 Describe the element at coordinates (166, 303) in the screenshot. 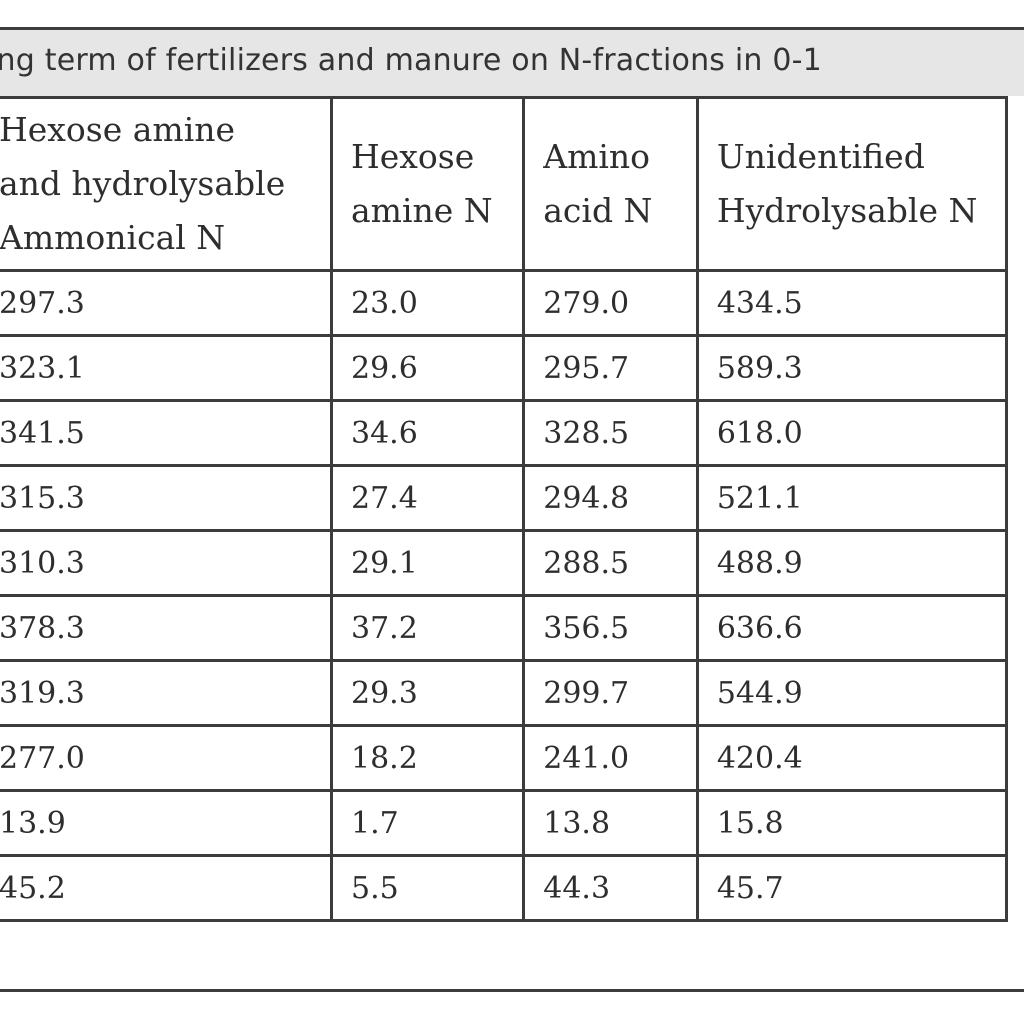

I see `cell-hexose-ammonical: 297.3` at that location.